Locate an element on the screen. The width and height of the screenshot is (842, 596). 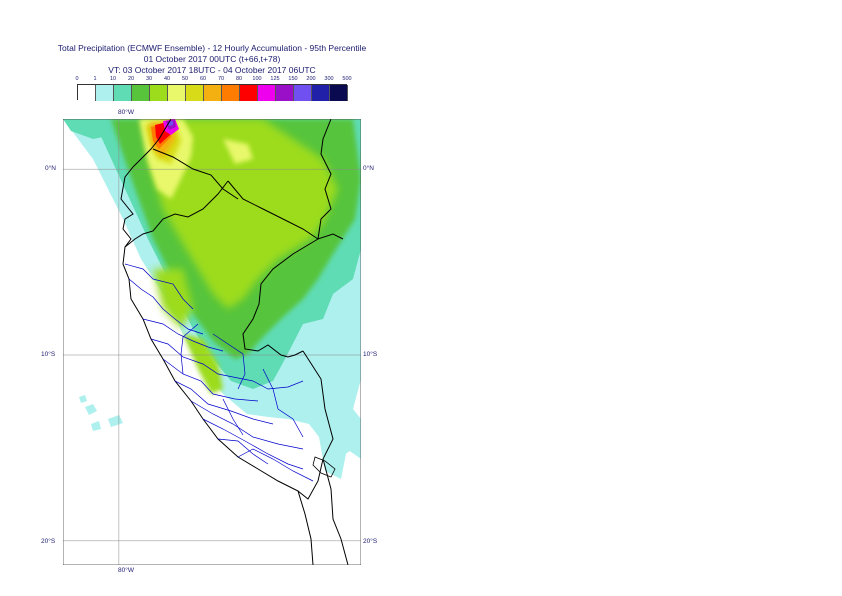
base-time-label: 01 October 2017 00UTC (t+66,t+78) is located at coordinates (212, 59).